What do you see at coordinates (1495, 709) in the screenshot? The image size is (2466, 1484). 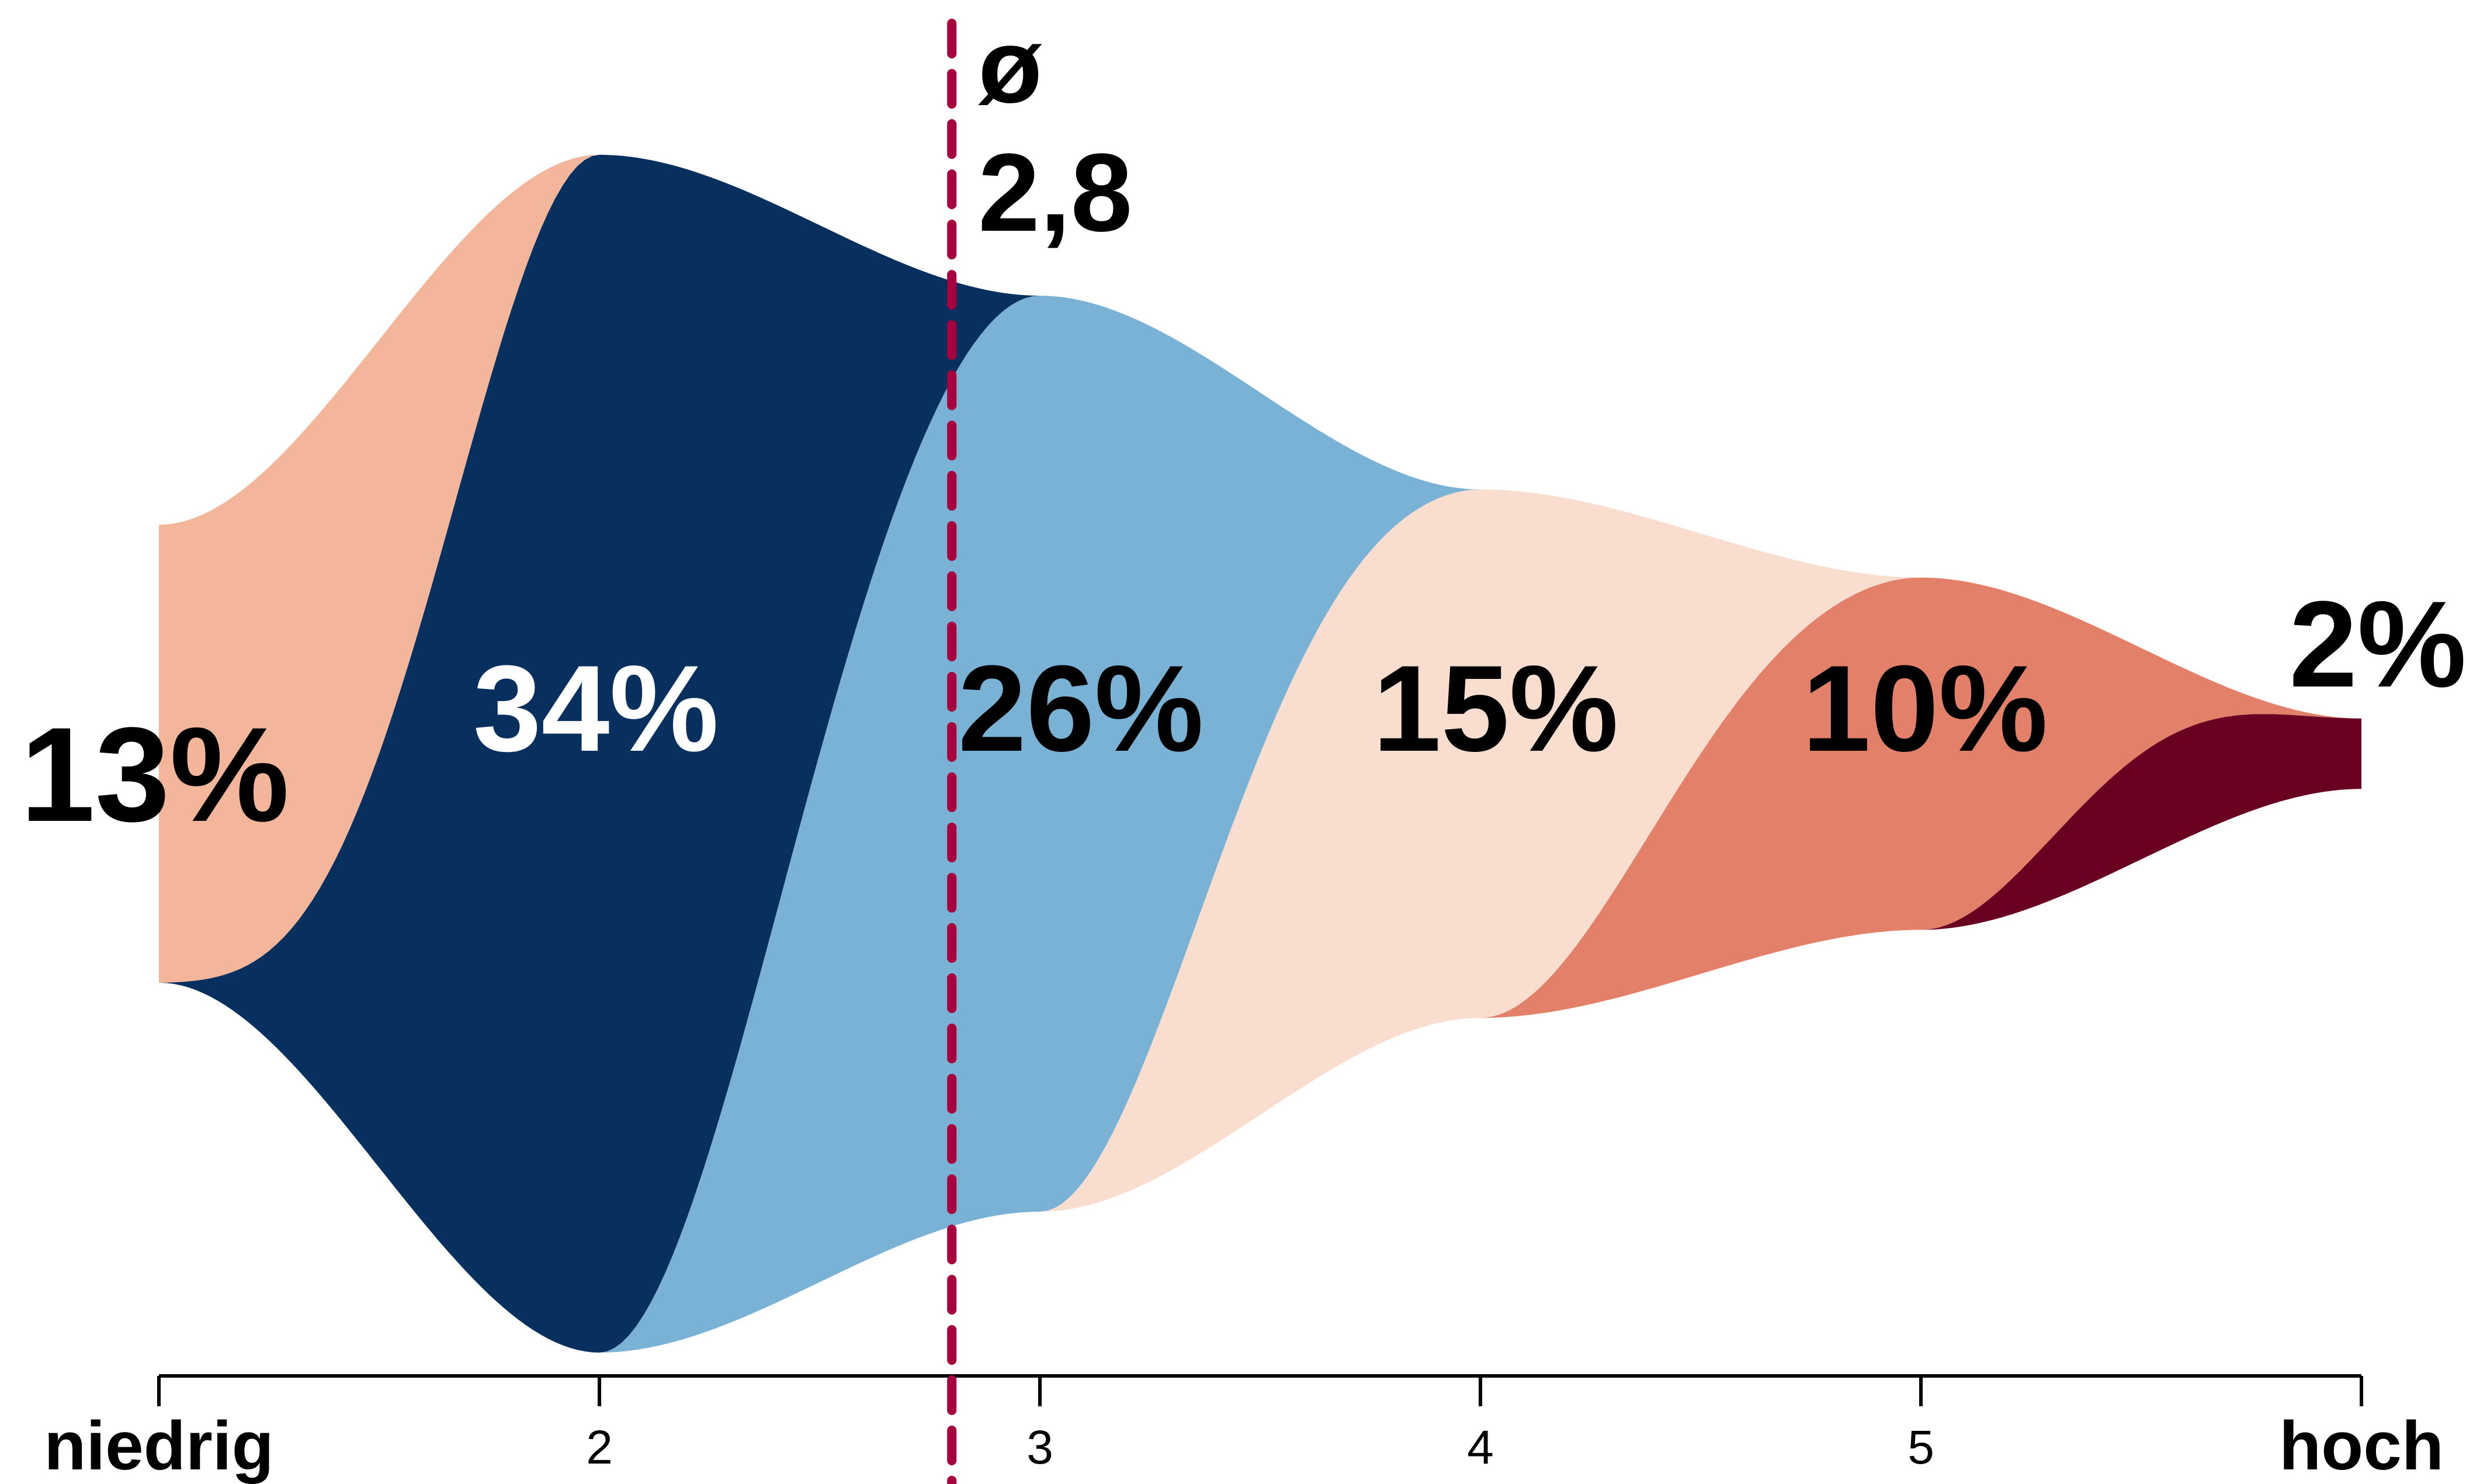 I see `value-label-4: 15%` at bounding box center [1495, 709].